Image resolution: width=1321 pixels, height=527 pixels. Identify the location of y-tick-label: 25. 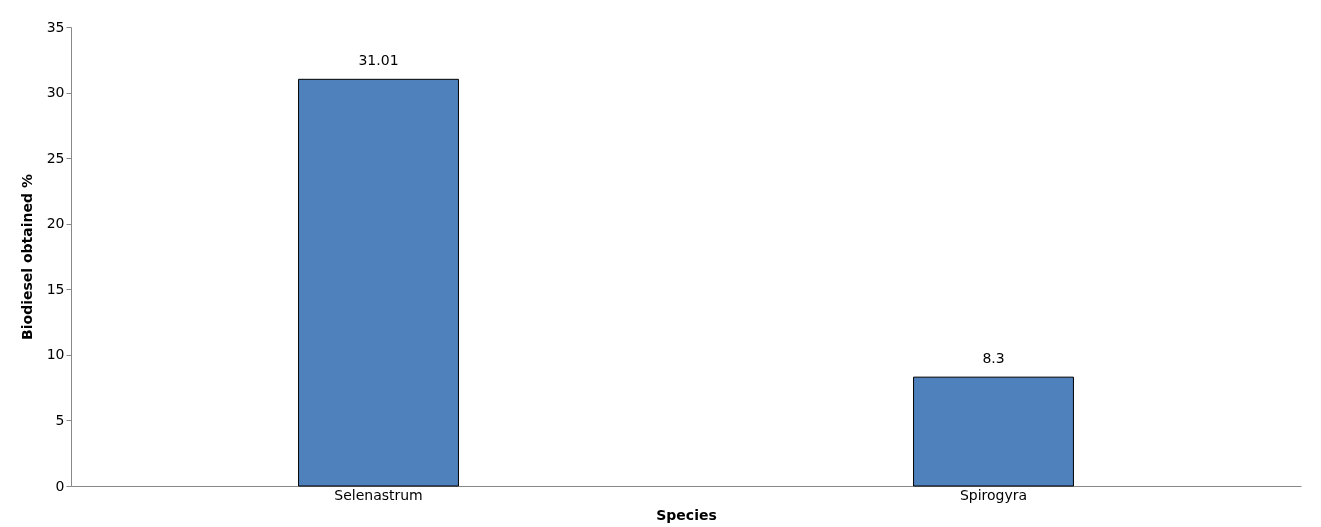
(55, 157).